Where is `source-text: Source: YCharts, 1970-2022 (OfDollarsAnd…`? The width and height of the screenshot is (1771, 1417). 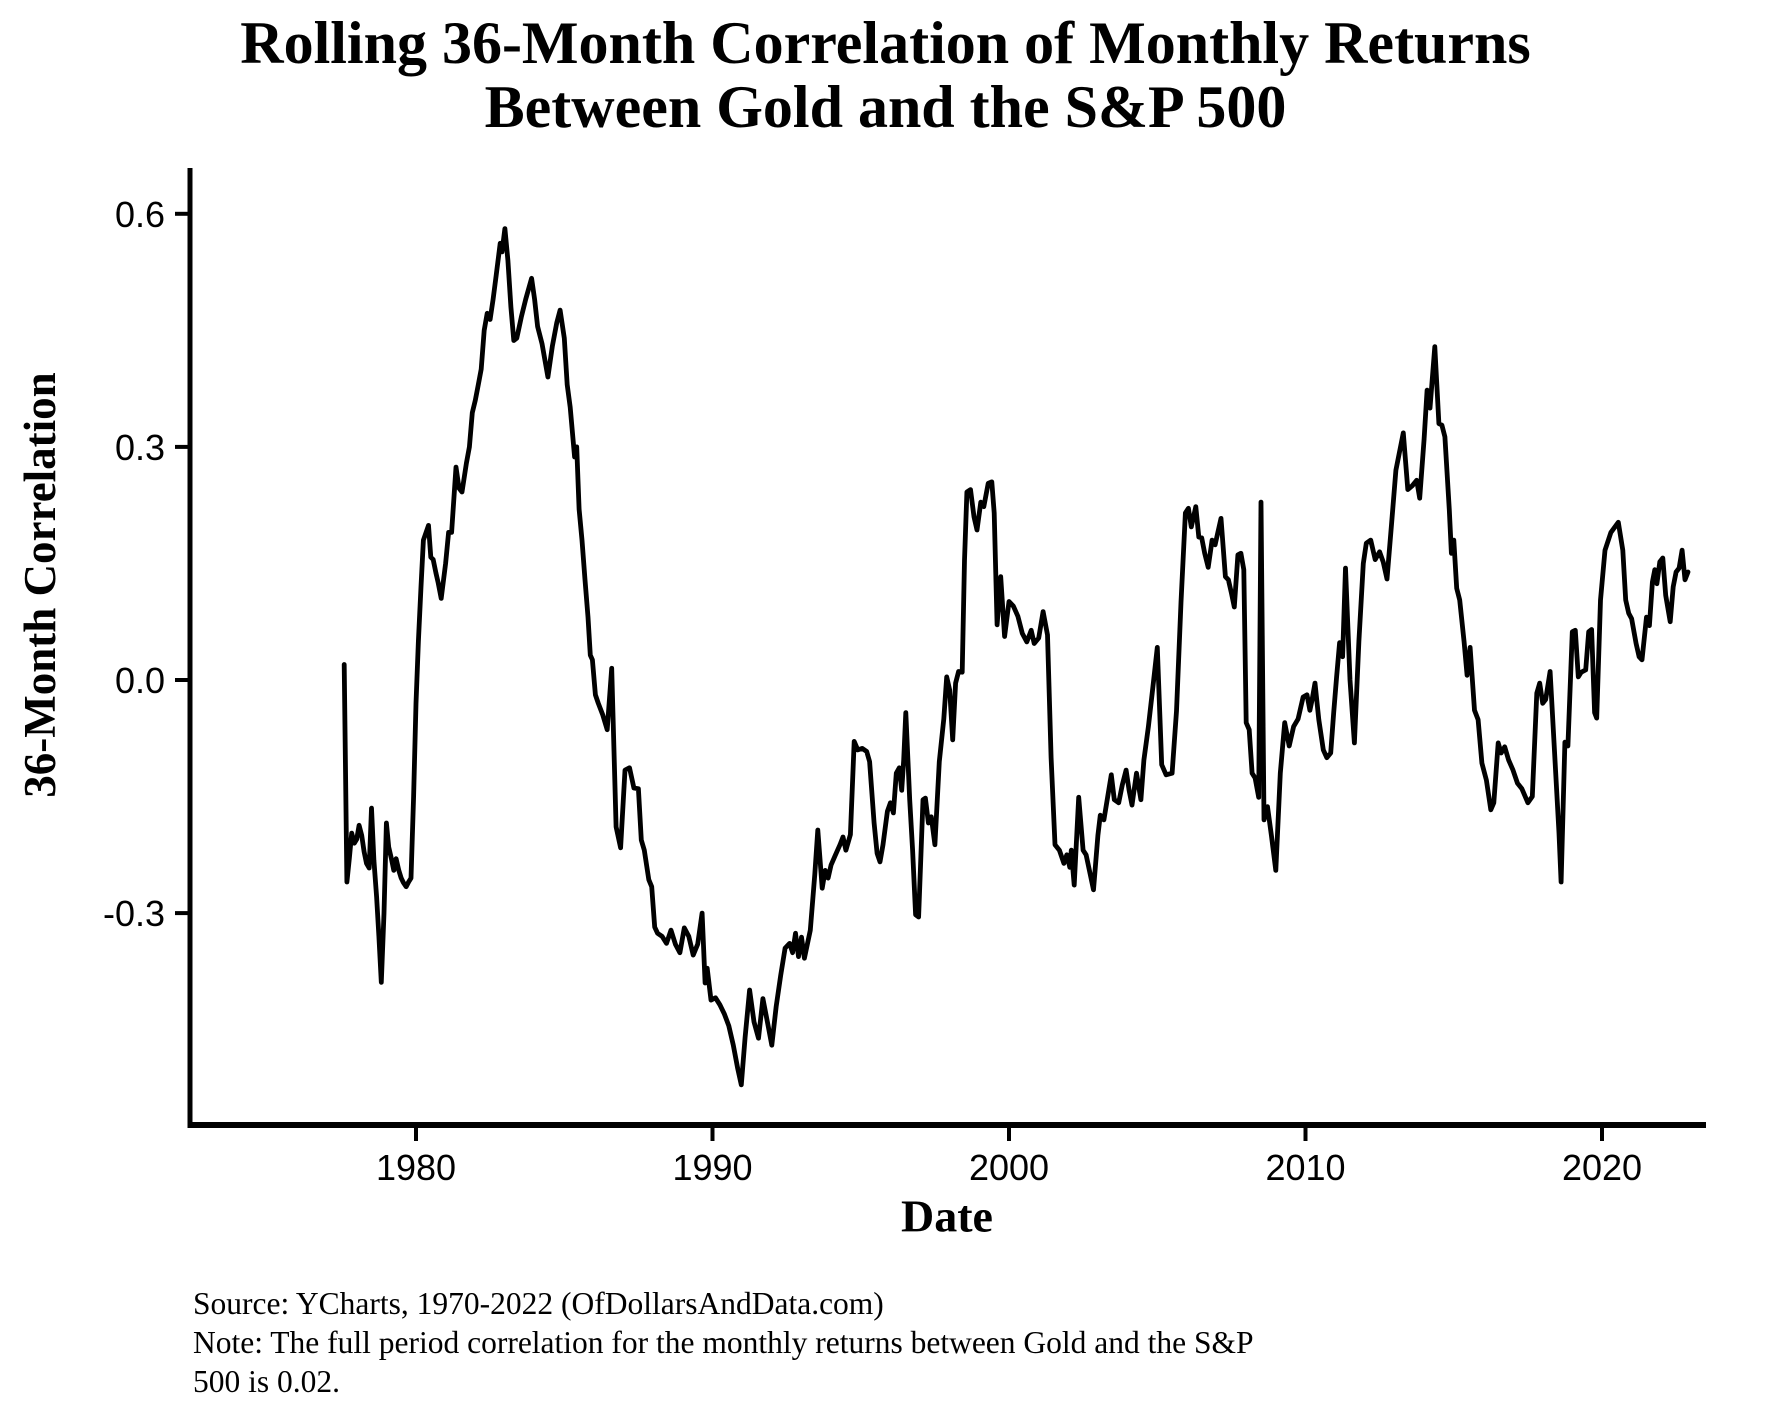 source-text: Source: YCharts, 1970-2022 (OfDollarsAnd… is located at coordinates (538, 1303).